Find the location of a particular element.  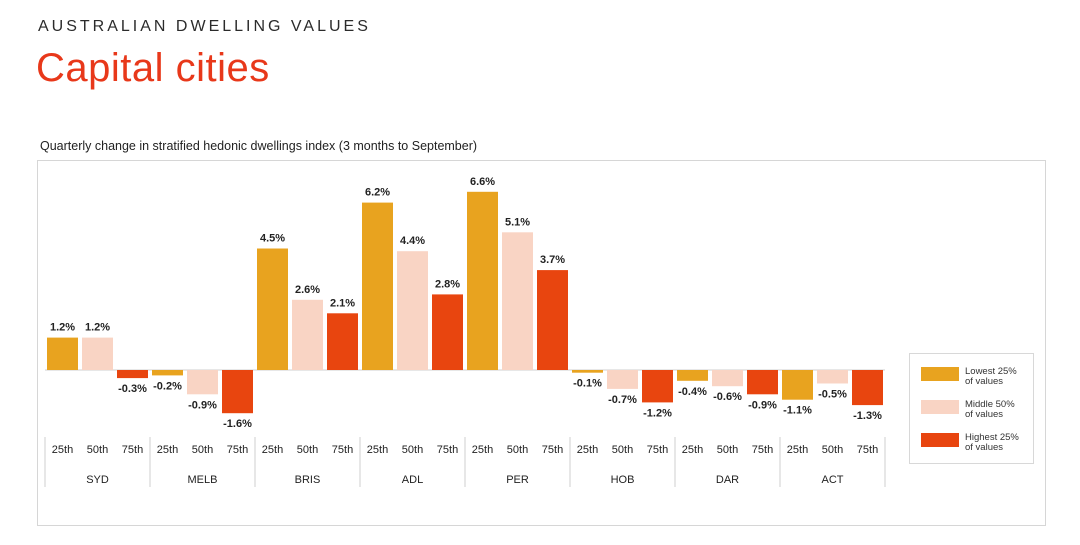

data-label: 5.1% is located at coordinates (517, 222).